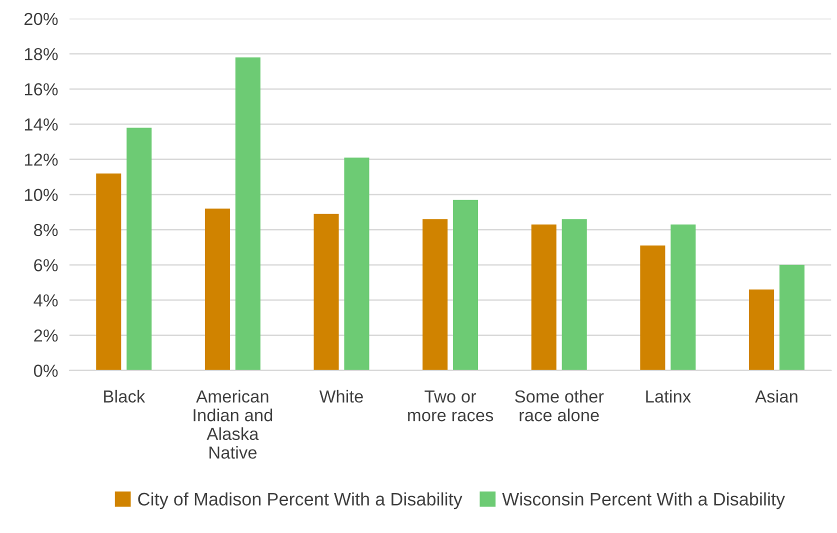 This screenshot has height=533, width=837. What do you see at coordinates (341, 396) in the screenshot?
I see `x-tick-label: White` at bounding box center [341, 396].